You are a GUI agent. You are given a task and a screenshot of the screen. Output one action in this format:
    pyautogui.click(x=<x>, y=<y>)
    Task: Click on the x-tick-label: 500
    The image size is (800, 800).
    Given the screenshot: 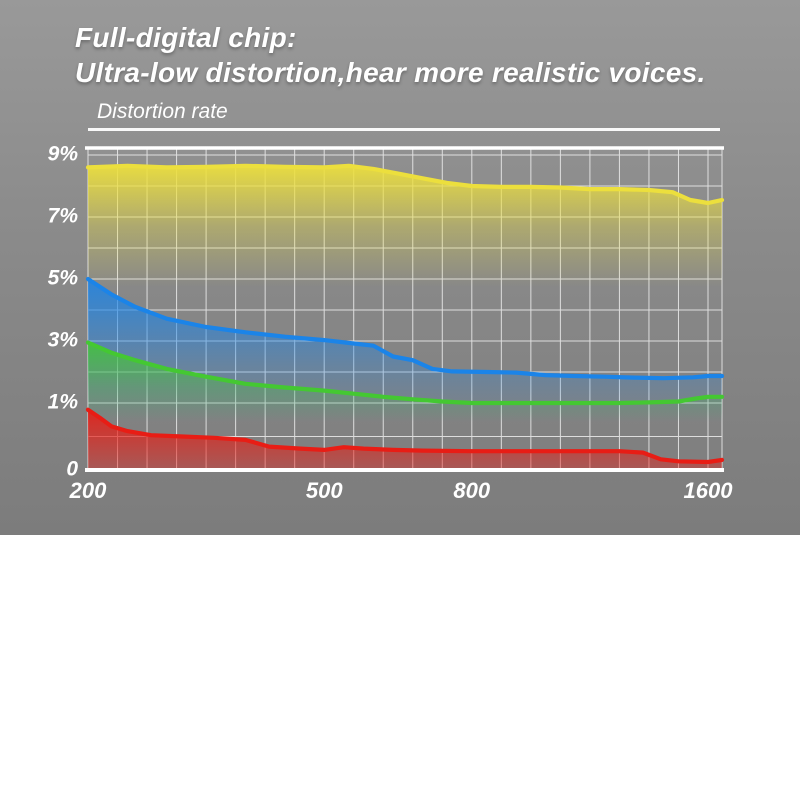 What is the action you would take?
    pyautogui.click(x=324, y=490)
    